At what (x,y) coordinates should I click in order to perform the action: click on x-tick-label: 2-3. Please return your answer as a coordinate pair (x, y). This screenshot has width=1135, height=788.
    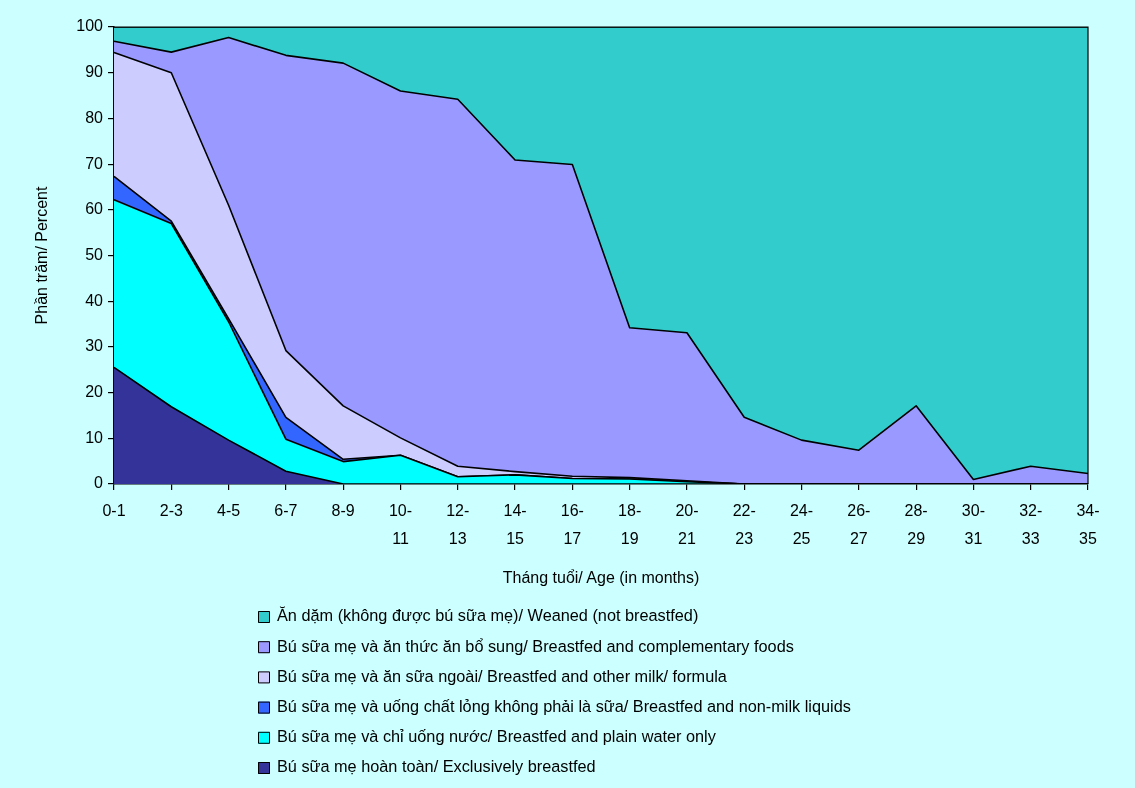
    Looking at the image, I should click on (171, 511).